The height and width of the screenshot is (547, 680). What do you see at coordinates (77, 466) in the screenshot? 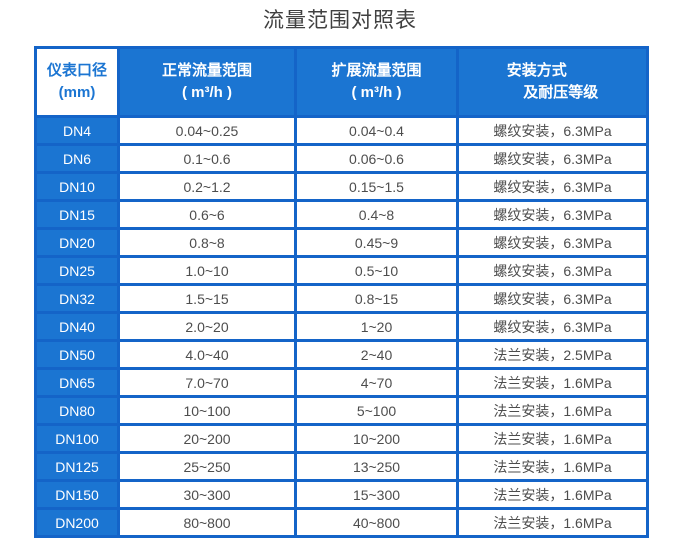
I see `diameter-cell: DN125` at bounding box center [77, 466].